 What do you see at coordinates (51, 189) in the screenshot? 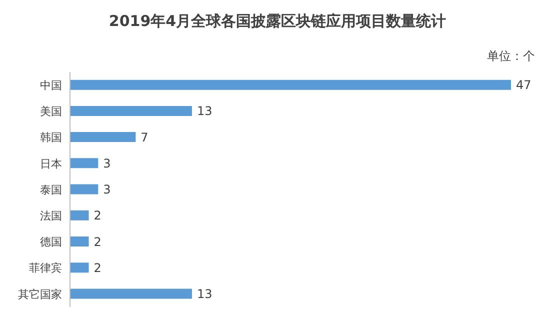
I see `y-tick-label: 泰国` at bounding box center [51, 189].